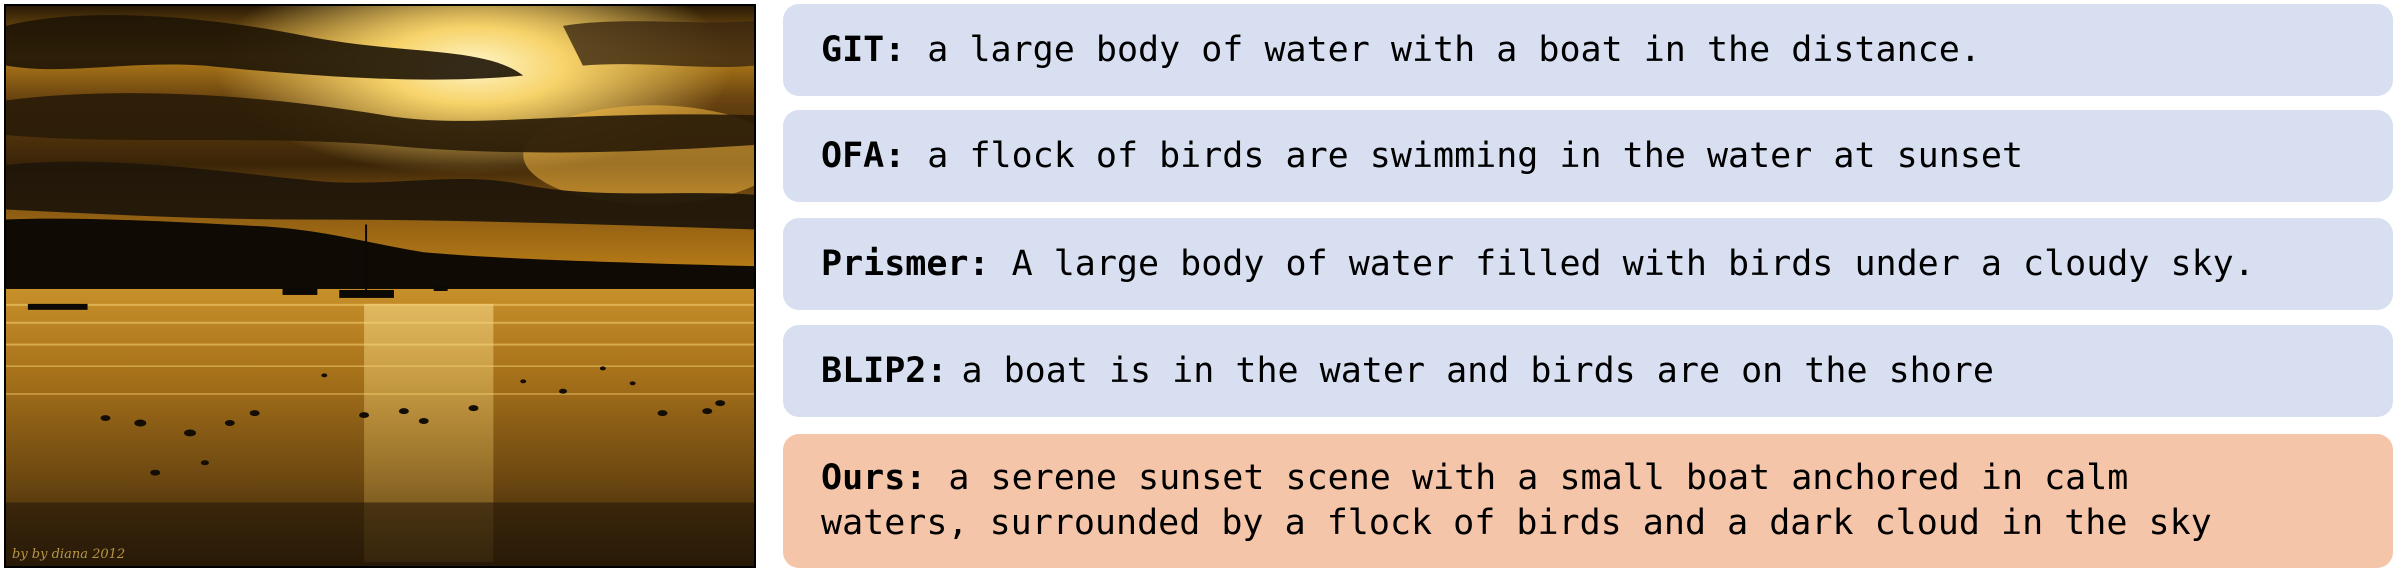 Image resolution: width=2397 pixels, height=572 pixels. Describe the element at coordinates (884, 370) in the screenshot. I see `model-label: BLIP2:` at that location.